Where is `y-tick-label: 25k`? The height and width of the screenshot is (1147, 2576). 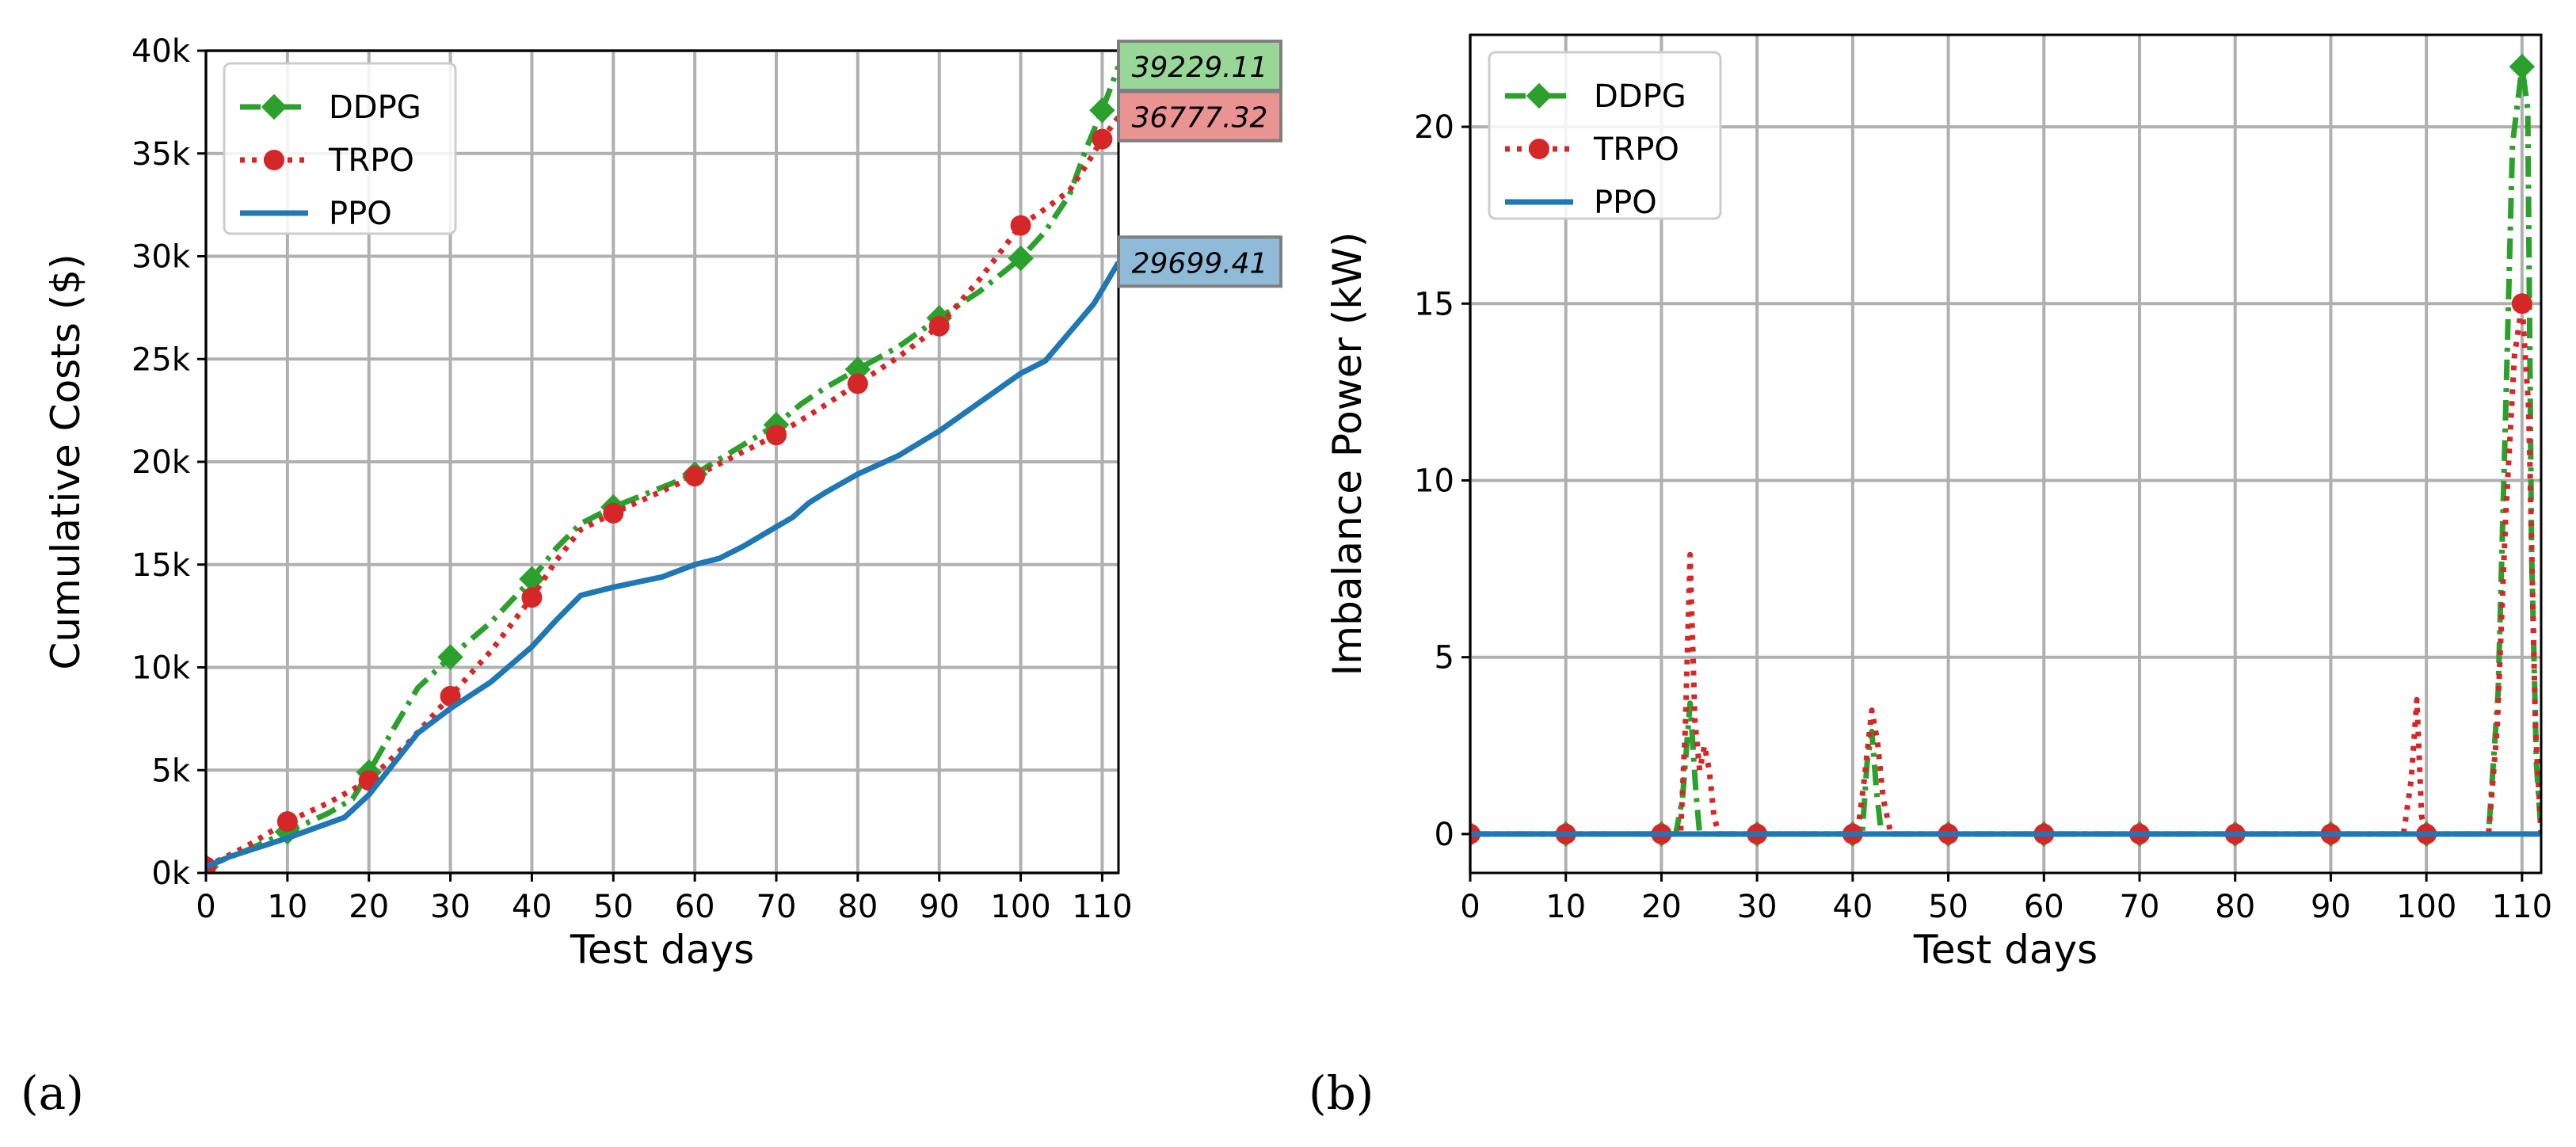 y-tick-label: 25k is located at coordinates (161, 359).